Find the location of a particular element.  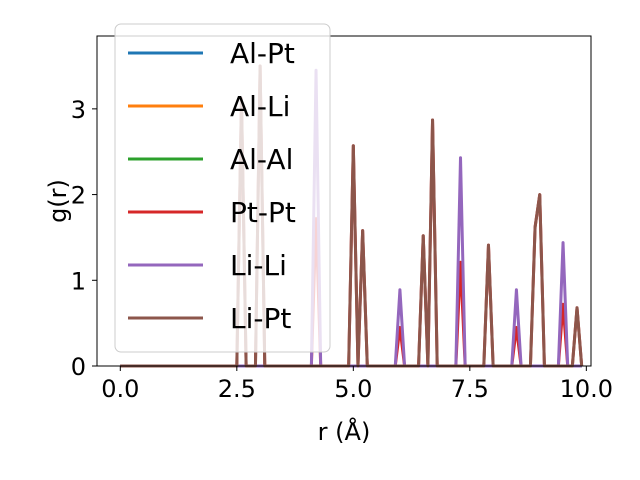

y-tick-label: 1 is located at coordinates (78, 281).